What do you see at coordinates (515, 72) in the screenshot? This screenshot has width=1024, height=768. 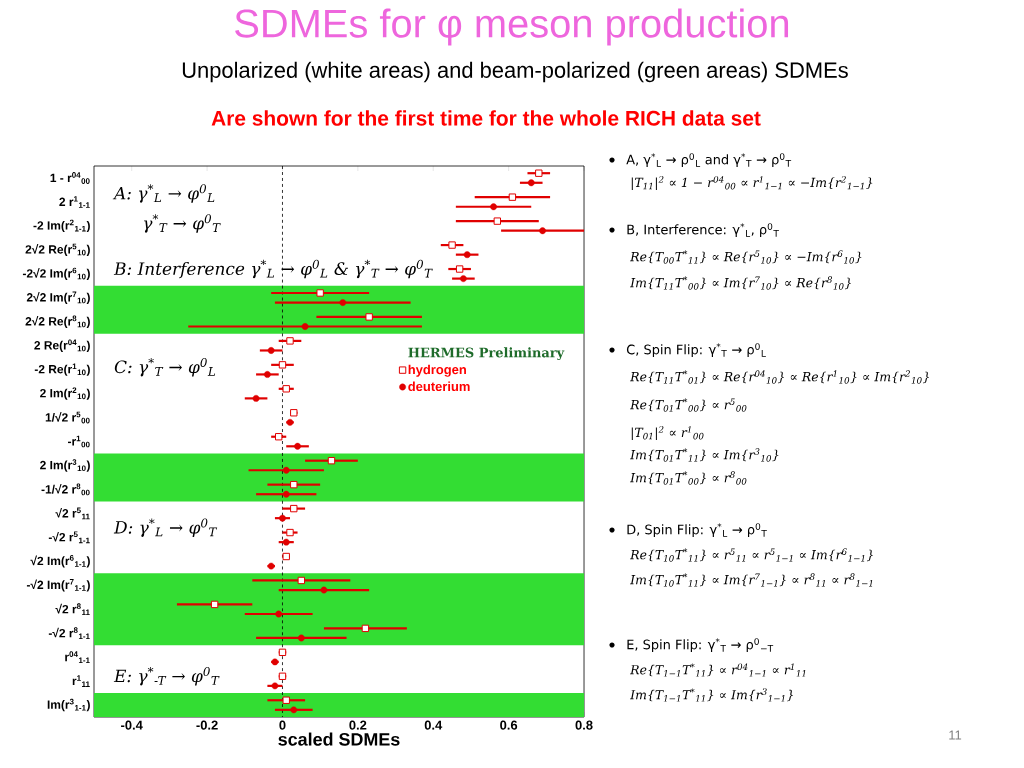 I see `chart-subtitle: Unpolarized (white areas) and beam-polarized (green areas) SDMEs` at bounding box center [515, 72].